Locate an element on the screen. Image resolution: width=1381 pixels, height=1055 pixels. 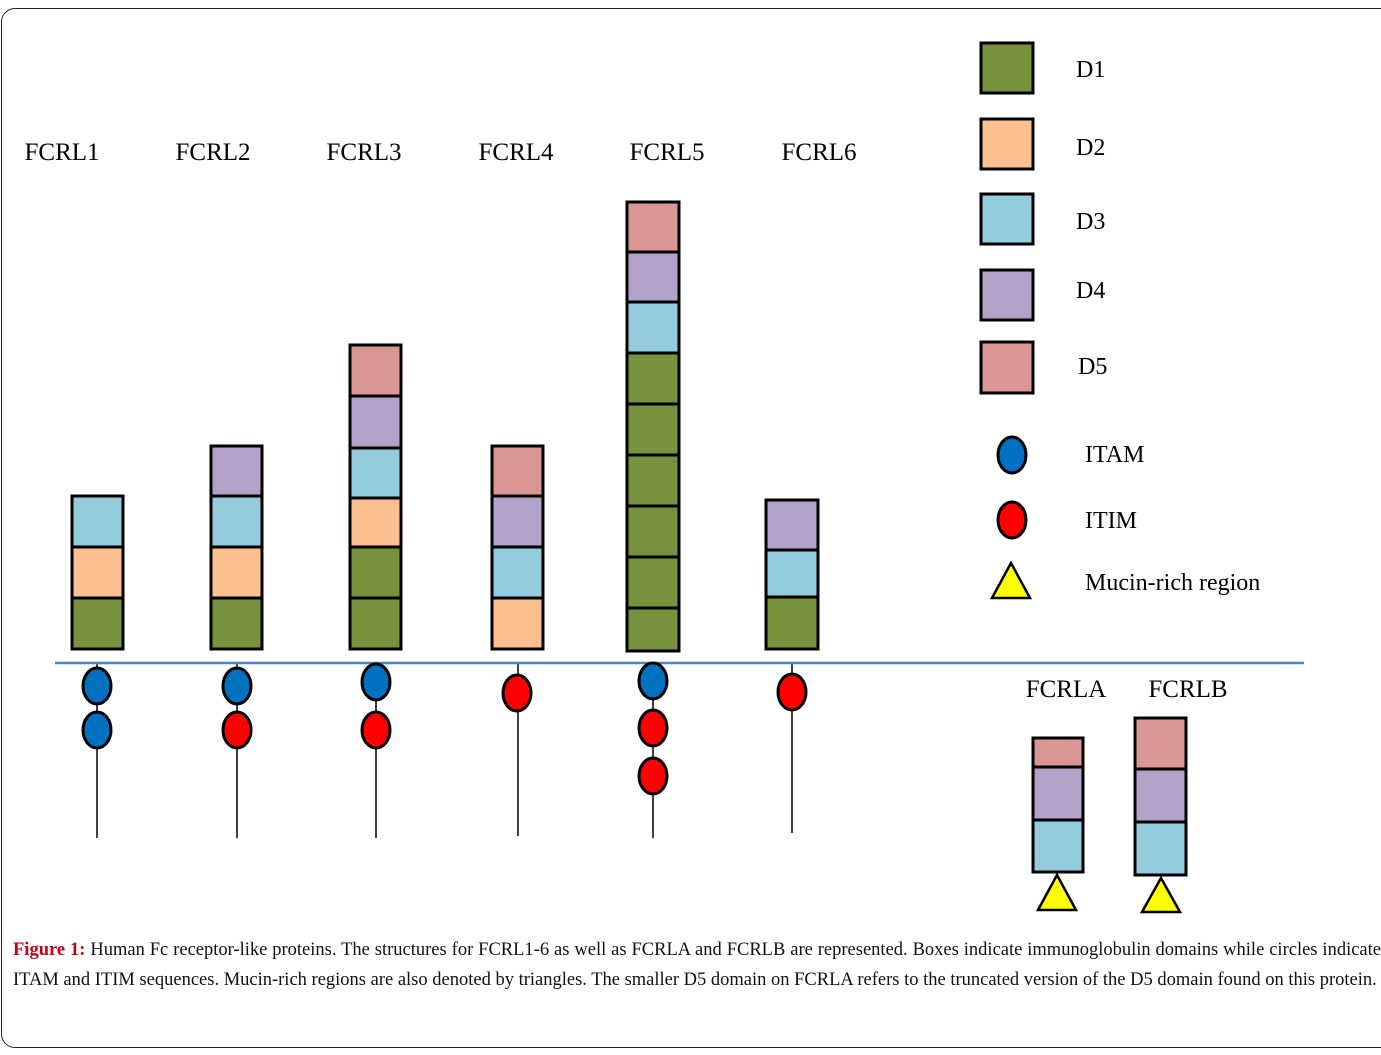
label-fcrl2: FCRL2 is located at coordinates (212, 152).